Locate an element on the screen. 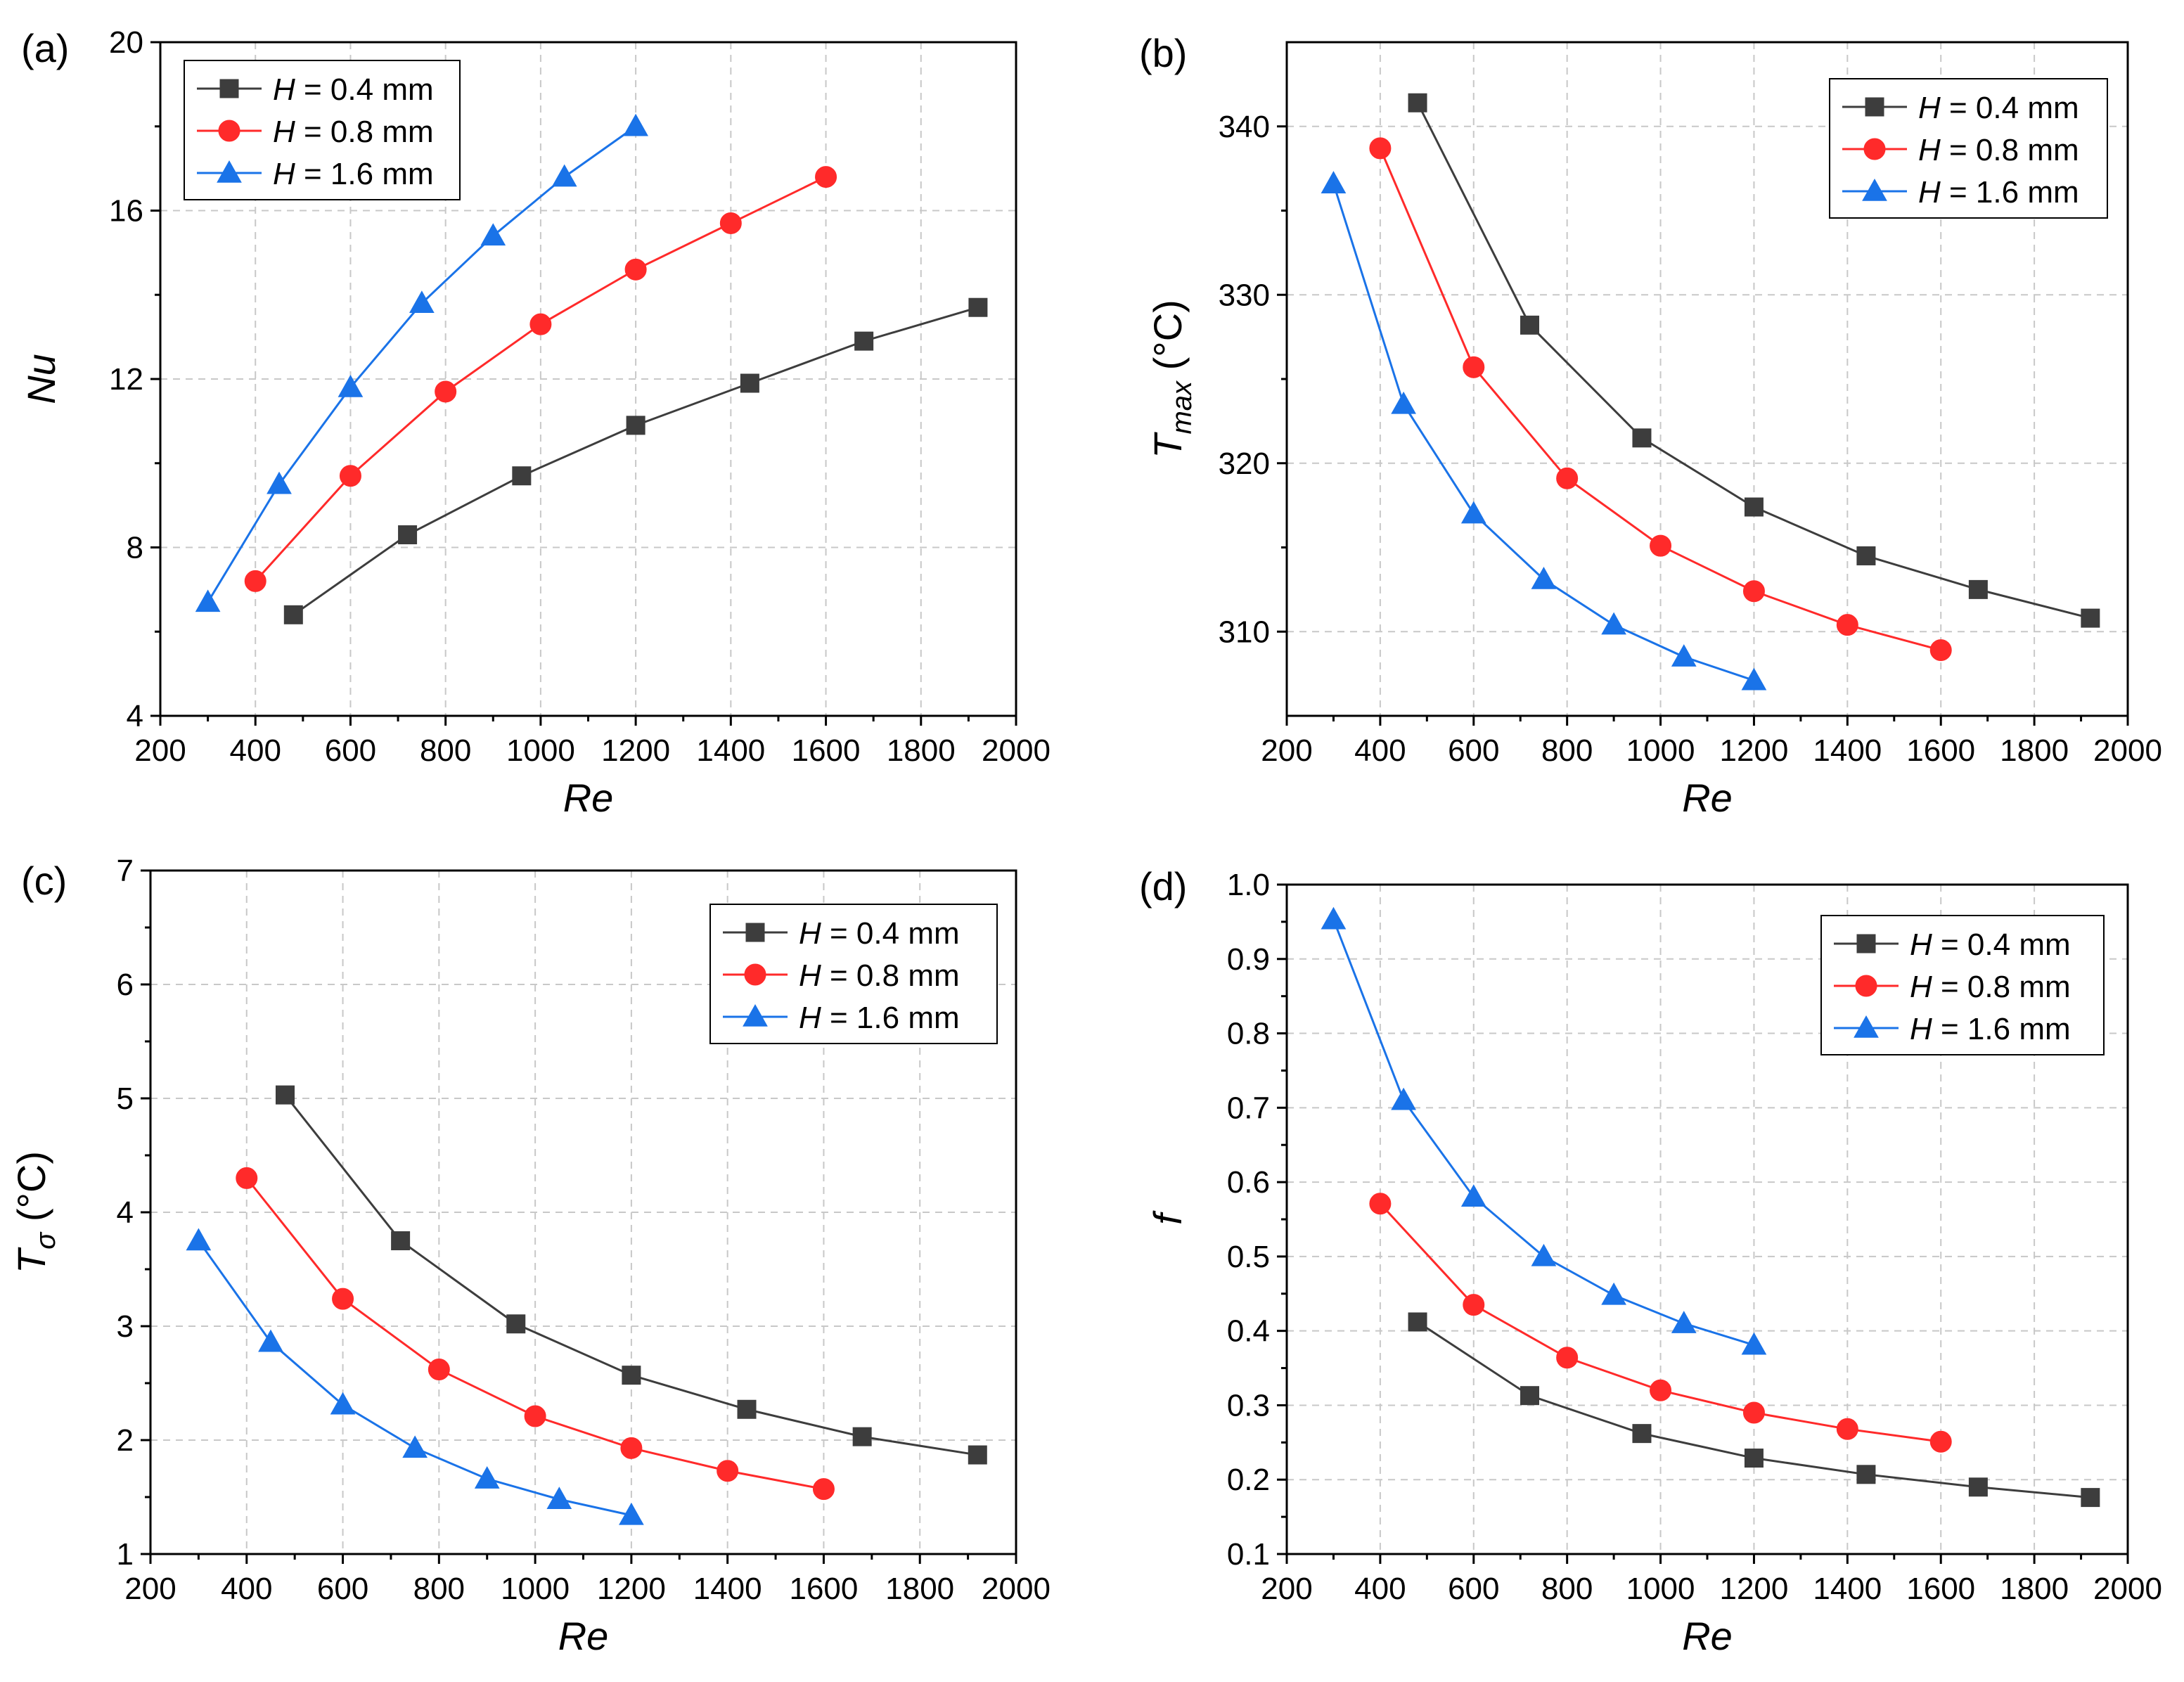 This screenshot has height=1682, width=2184. y-tick-label: 3 is located at coordinates (125, 1327).